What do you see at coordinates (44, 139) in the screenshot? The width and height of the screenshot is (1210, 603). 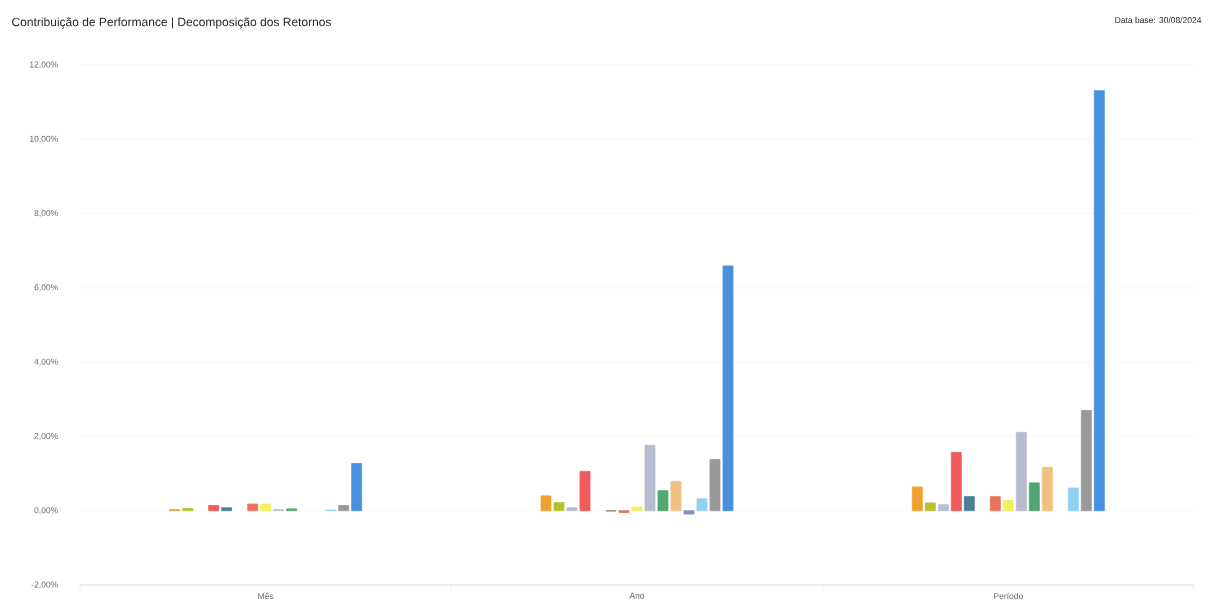 I see `y-tick-label: 10,00%` at bounding box center [44, 139].